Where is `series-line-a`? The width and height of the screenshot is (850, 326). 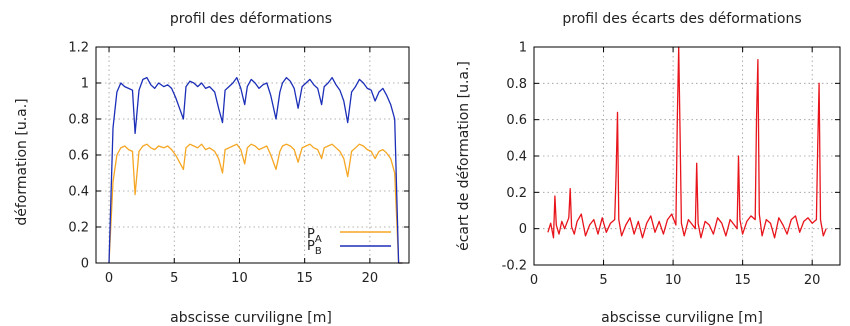 series-line-a is located at coordinates (255, 203).